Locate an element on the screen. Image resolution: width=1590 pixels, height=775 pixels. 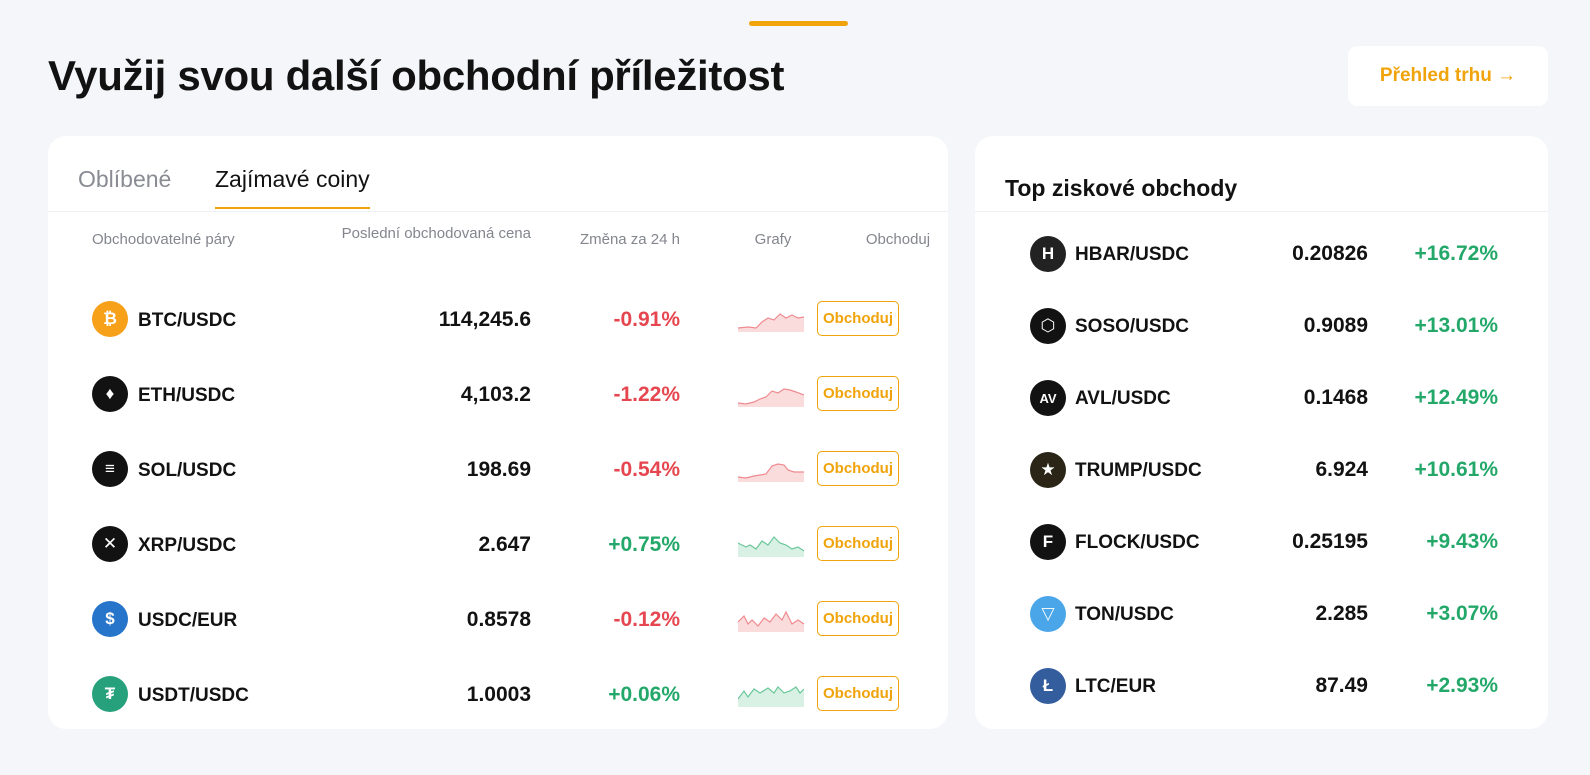
list-item: ★ TRUMP/USDC 6.924 +10.61% is located at coordinates (1261, 470).